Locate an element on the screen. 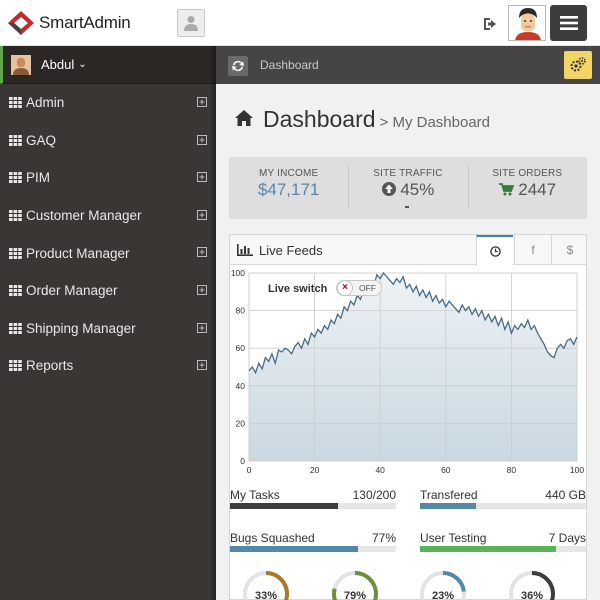  stat-income-label: MY INCOME is located at coordinates (288, 173).